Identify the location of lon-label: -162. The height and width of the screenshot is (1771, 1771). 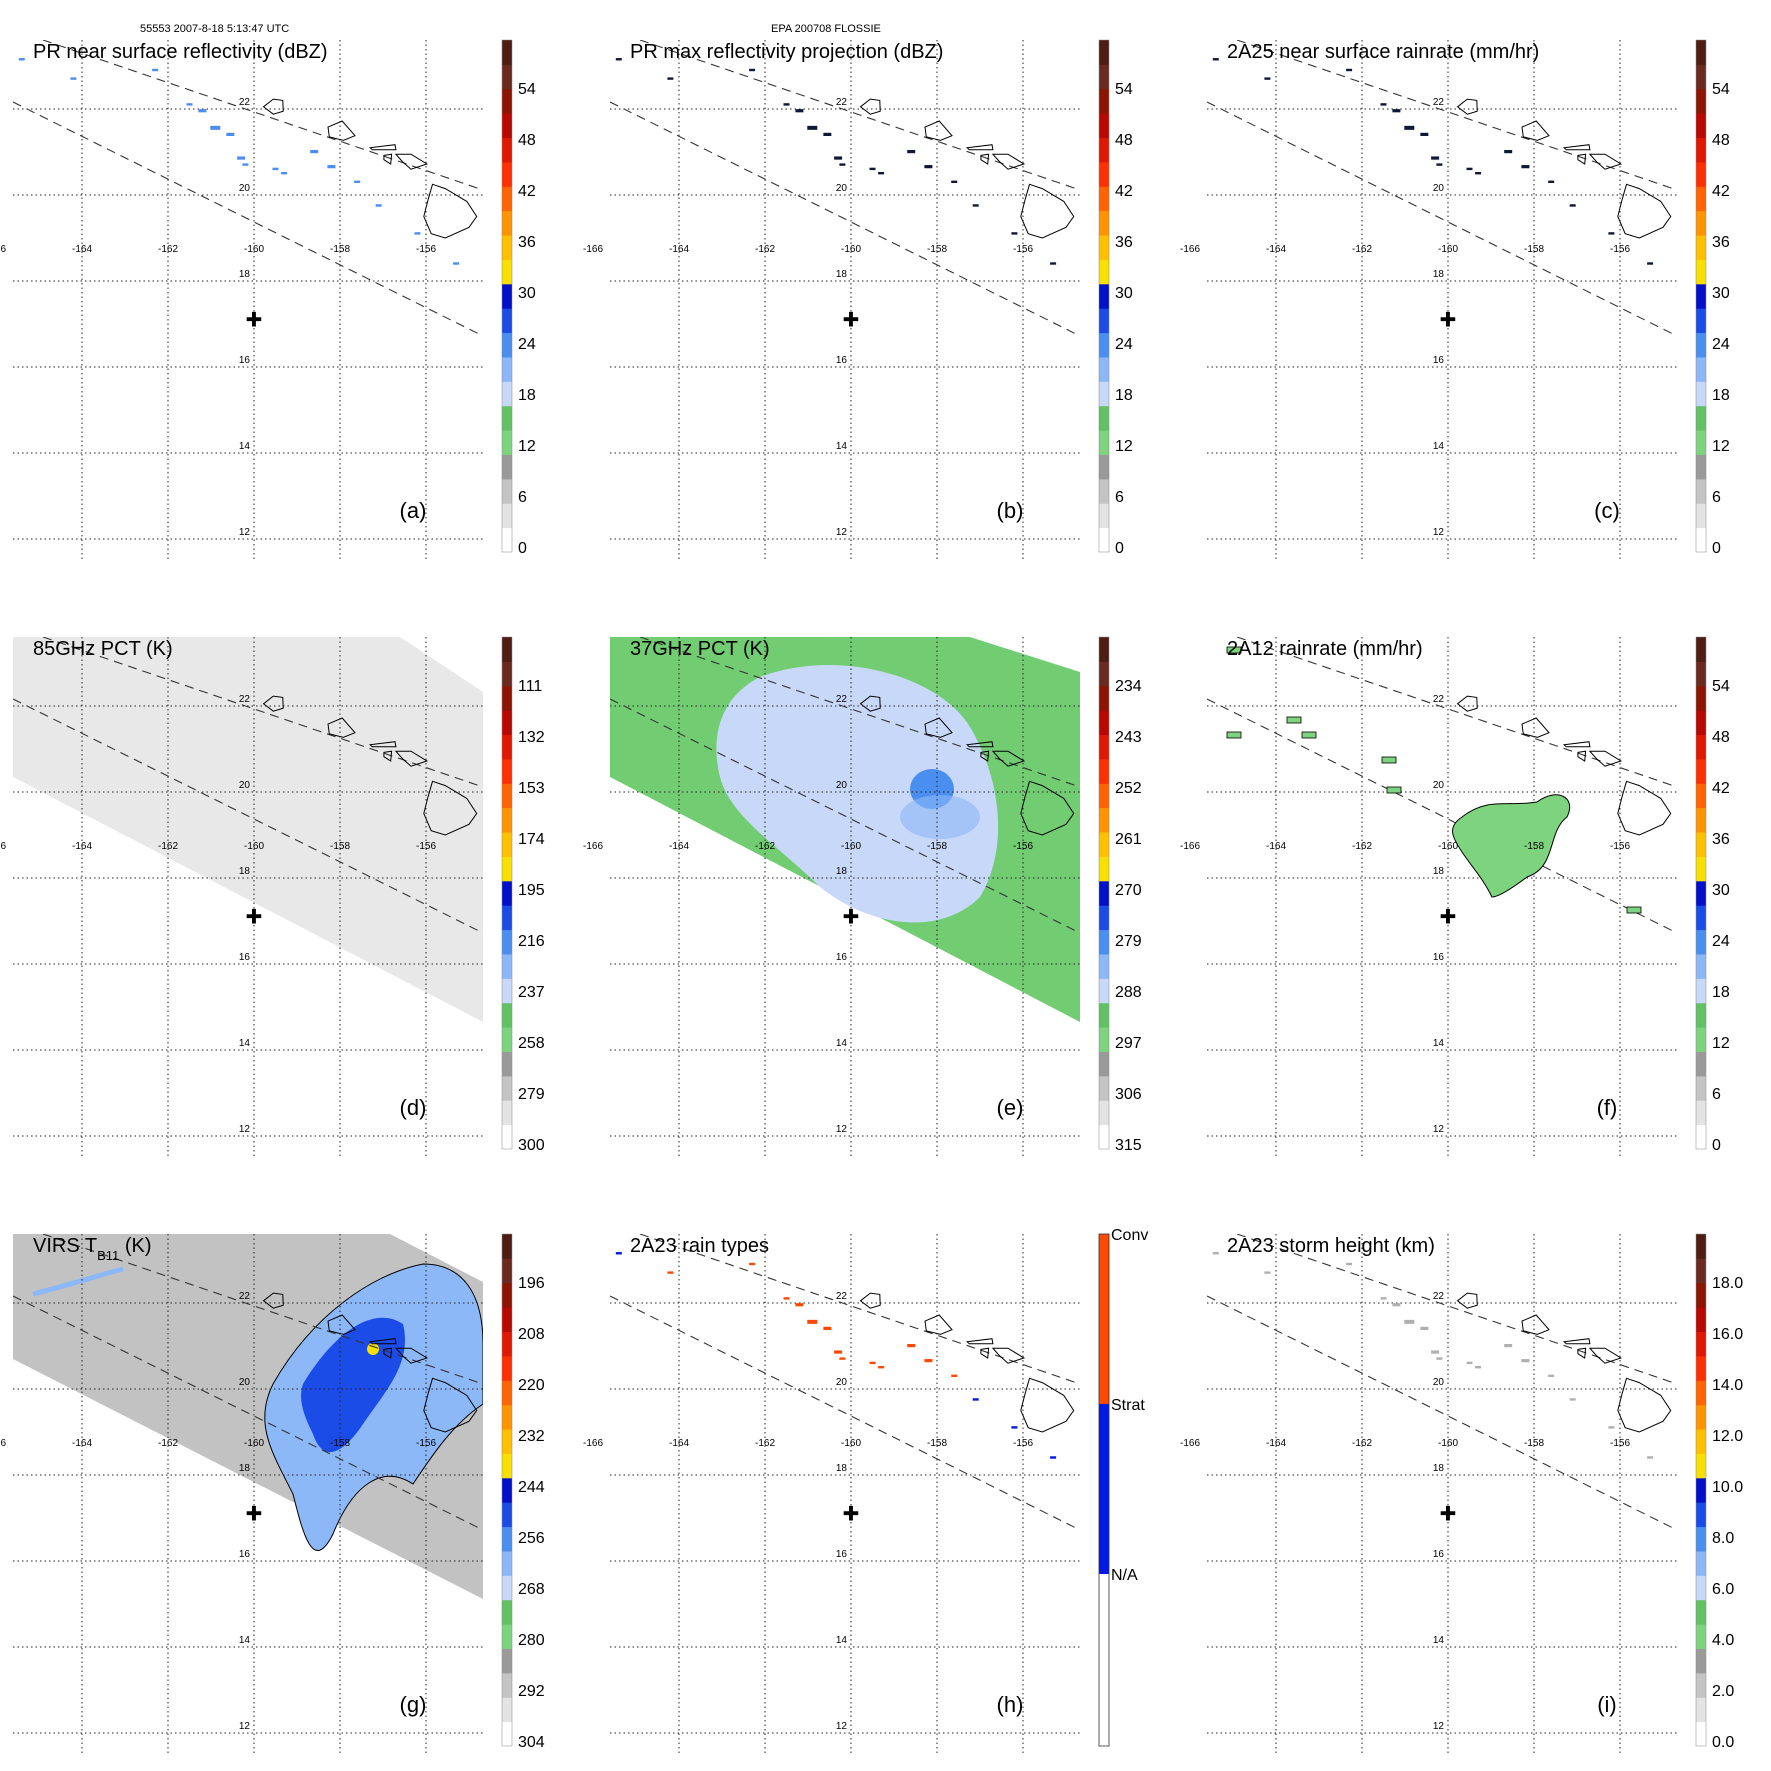
(765, 846).